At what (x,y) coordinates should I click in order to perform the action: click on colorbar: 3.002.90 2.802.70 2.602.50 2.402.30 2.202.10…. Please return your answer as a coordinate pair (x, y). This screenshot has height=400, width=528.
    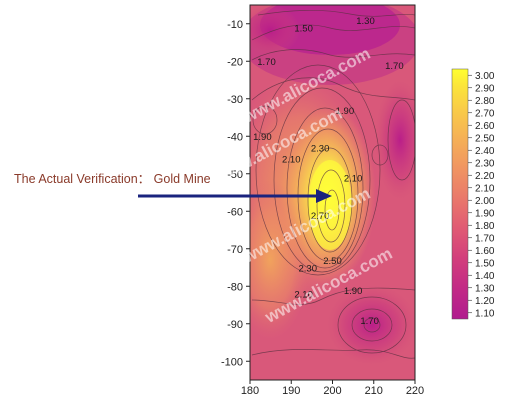
    Looking at the image, I should click on (473, 194).